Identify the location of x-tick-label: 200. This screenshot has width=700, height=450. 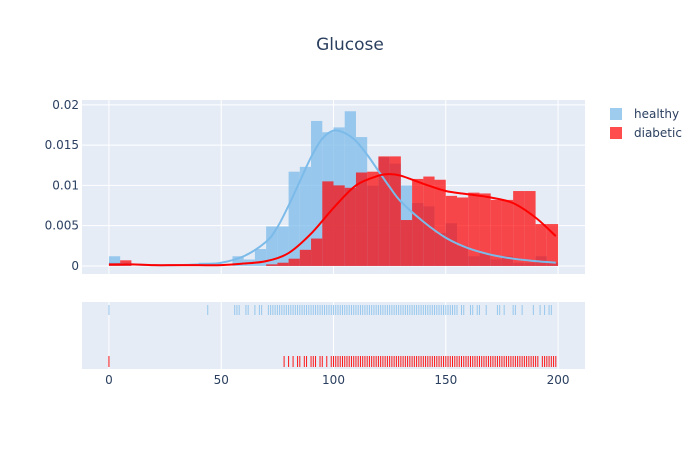
(558, 380).